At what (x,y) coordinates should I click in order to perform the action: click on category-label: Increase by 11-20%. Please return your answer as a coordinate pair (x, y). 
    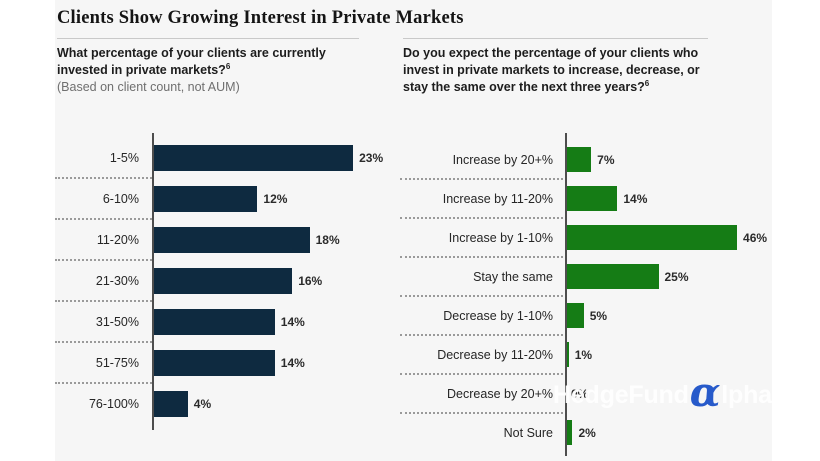
    Looking at the image, I should click on (497, 198).